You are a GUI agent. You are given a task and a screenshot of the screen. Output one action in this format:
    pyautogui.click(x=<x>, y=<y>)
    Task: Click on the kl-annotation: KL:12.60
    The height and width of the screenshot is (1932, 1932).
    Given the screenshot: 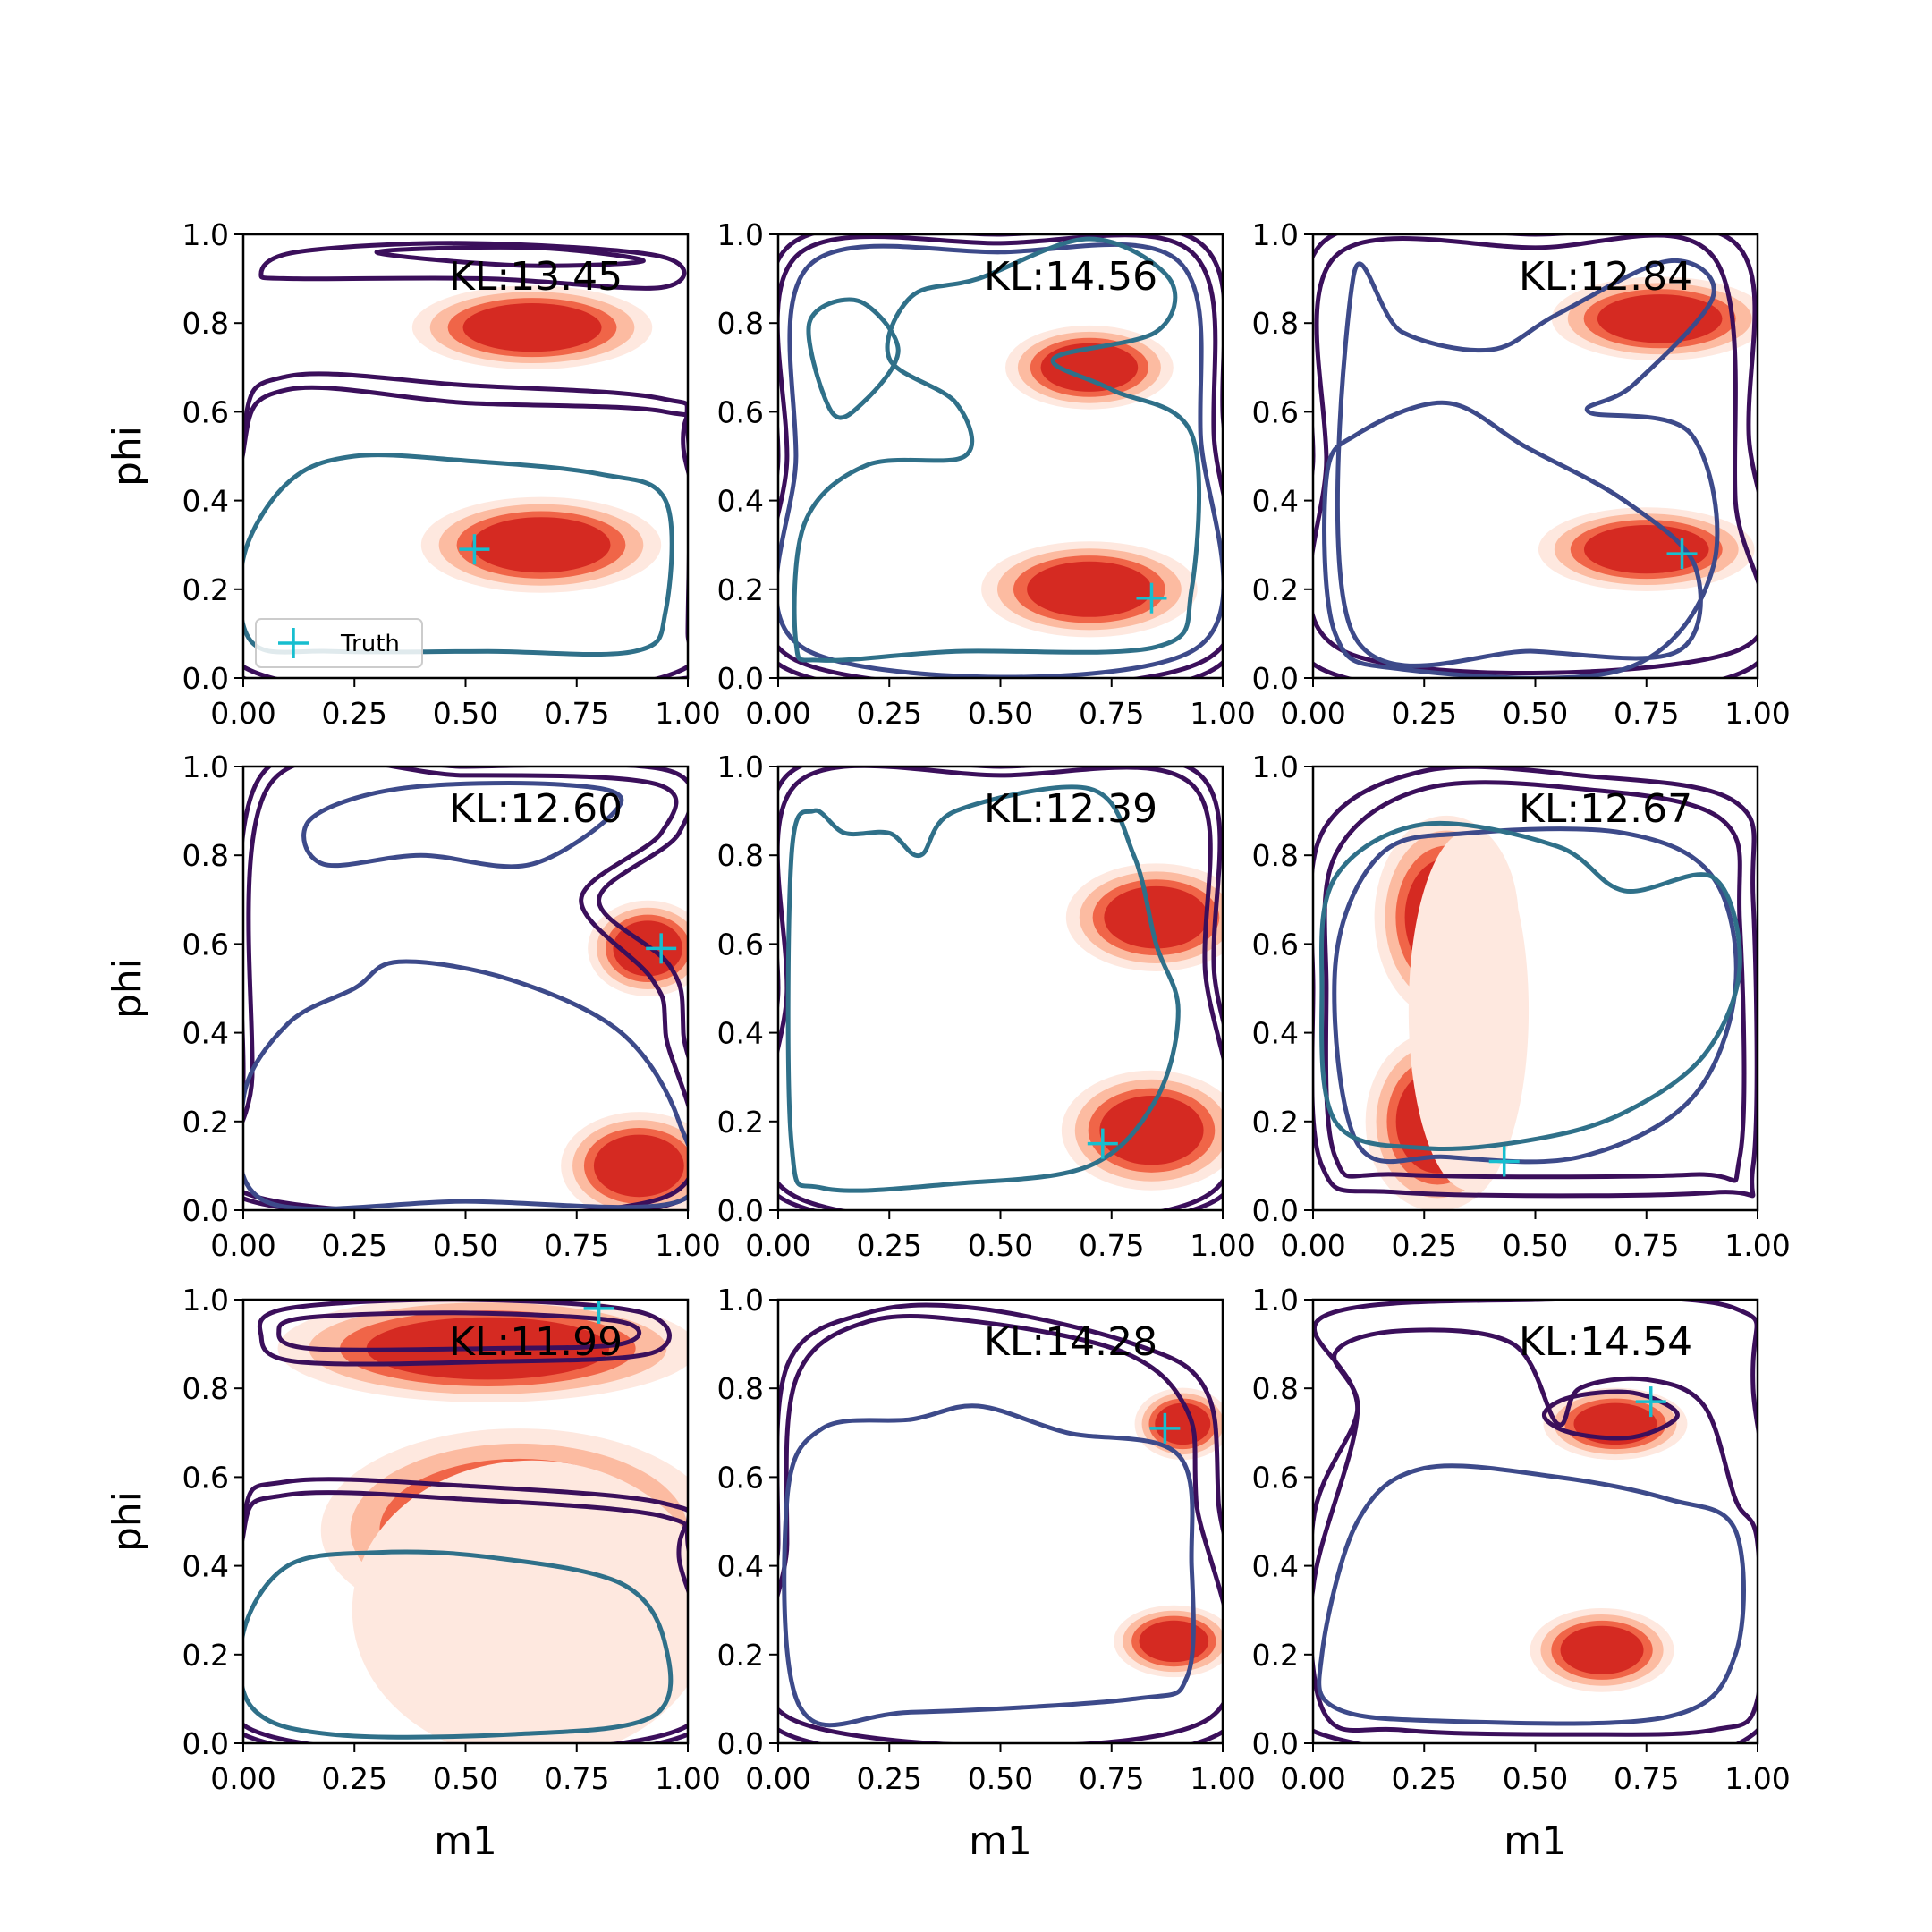 What is the action you would take?
    pyautogui.click(x=536, y=809)
    